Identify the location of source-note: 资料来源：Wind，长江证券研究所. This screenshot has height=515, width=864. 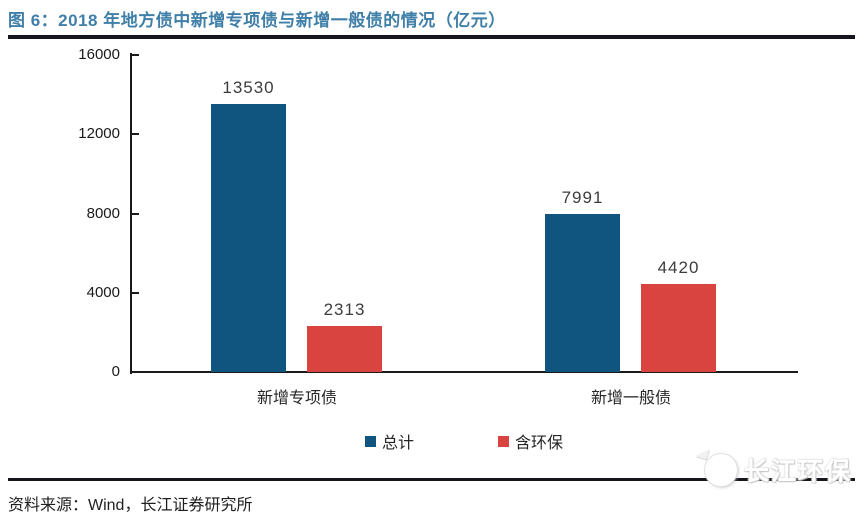
(130, 505).